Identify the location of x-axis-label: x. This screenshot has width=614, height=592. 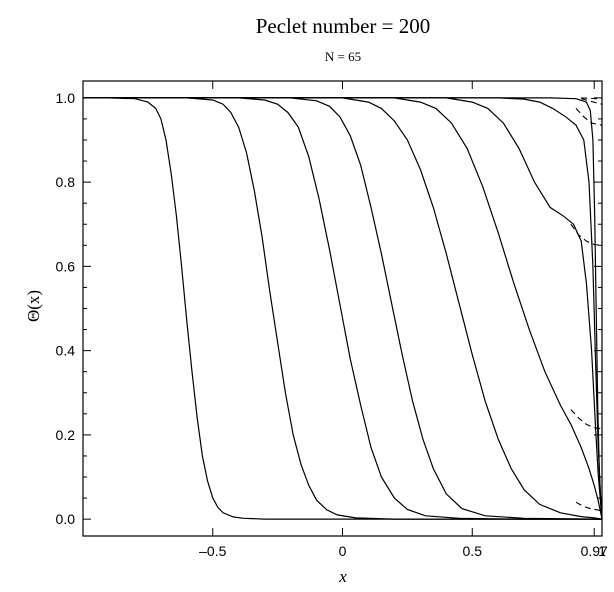
(342, 576).